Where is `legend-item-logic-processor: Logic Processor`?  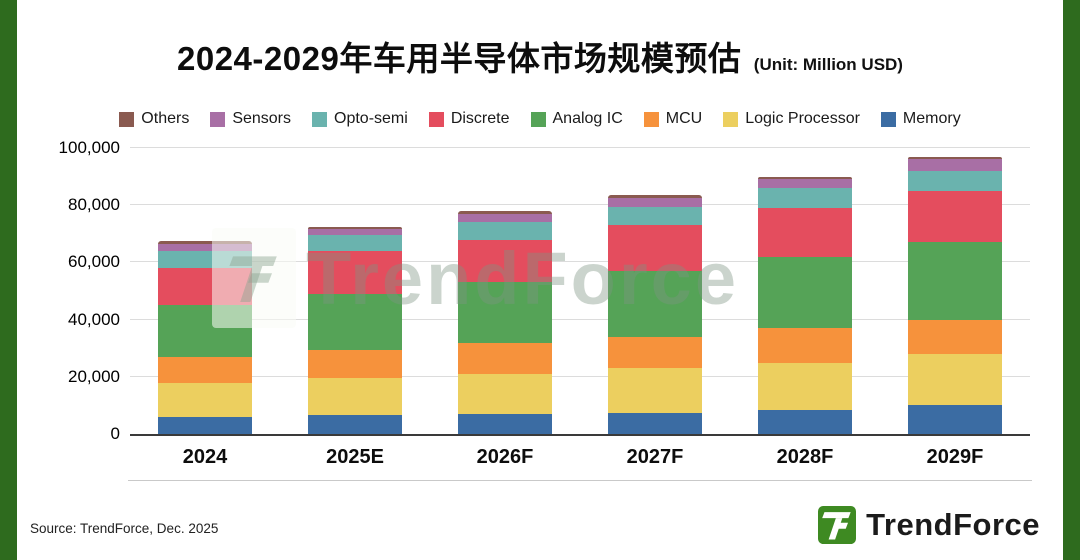
legend-item-logic-processor: Logic Processor is located at coordinates (791, 119).